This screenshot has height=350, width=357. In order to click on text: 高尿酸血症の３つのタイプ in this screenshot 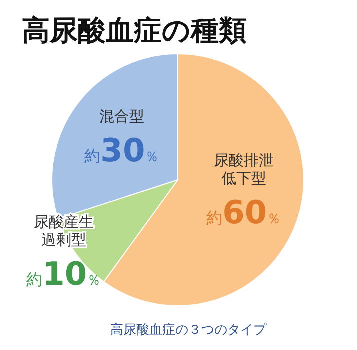, I will do `click(189, 330)`.